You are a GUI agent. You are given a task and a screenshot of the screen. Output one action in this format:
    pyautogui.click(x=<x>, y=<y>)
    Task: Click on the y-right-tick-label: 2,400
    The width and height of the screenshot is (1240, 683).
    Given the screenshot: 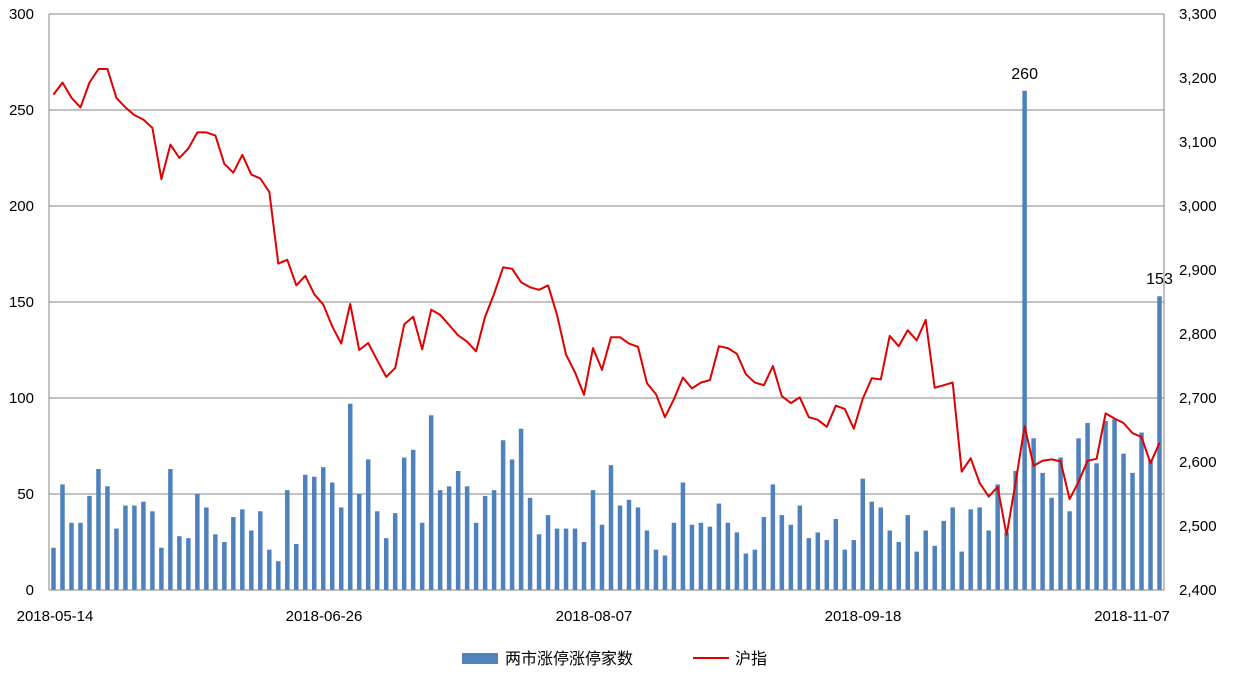 What is the action you would take?
    pyautogui.click(x=1198, y=590)
    